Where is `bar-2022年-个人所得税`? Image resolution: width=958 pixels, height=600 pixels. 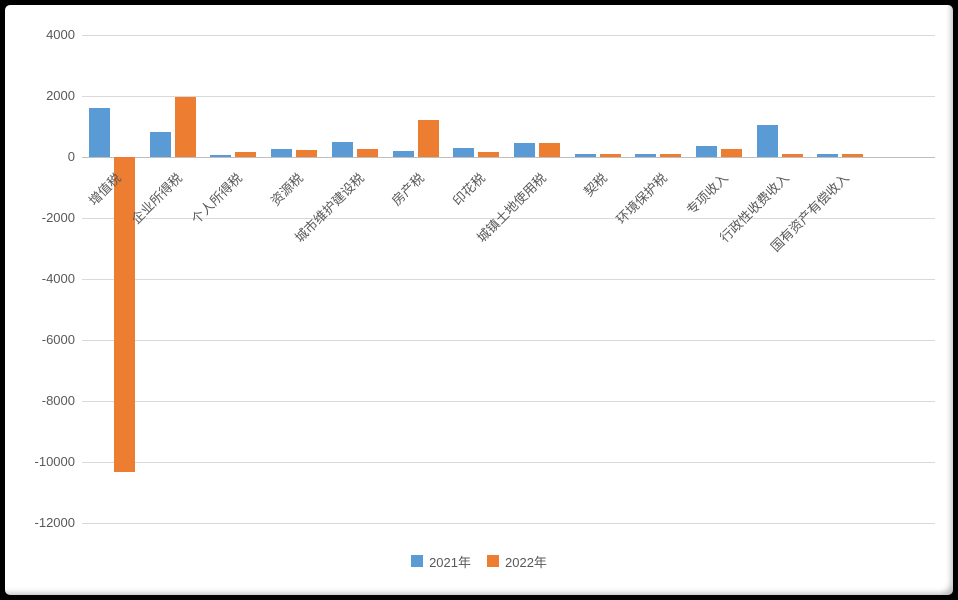 bar-2022年-个人所得税 is located at coordinates (246, 154).